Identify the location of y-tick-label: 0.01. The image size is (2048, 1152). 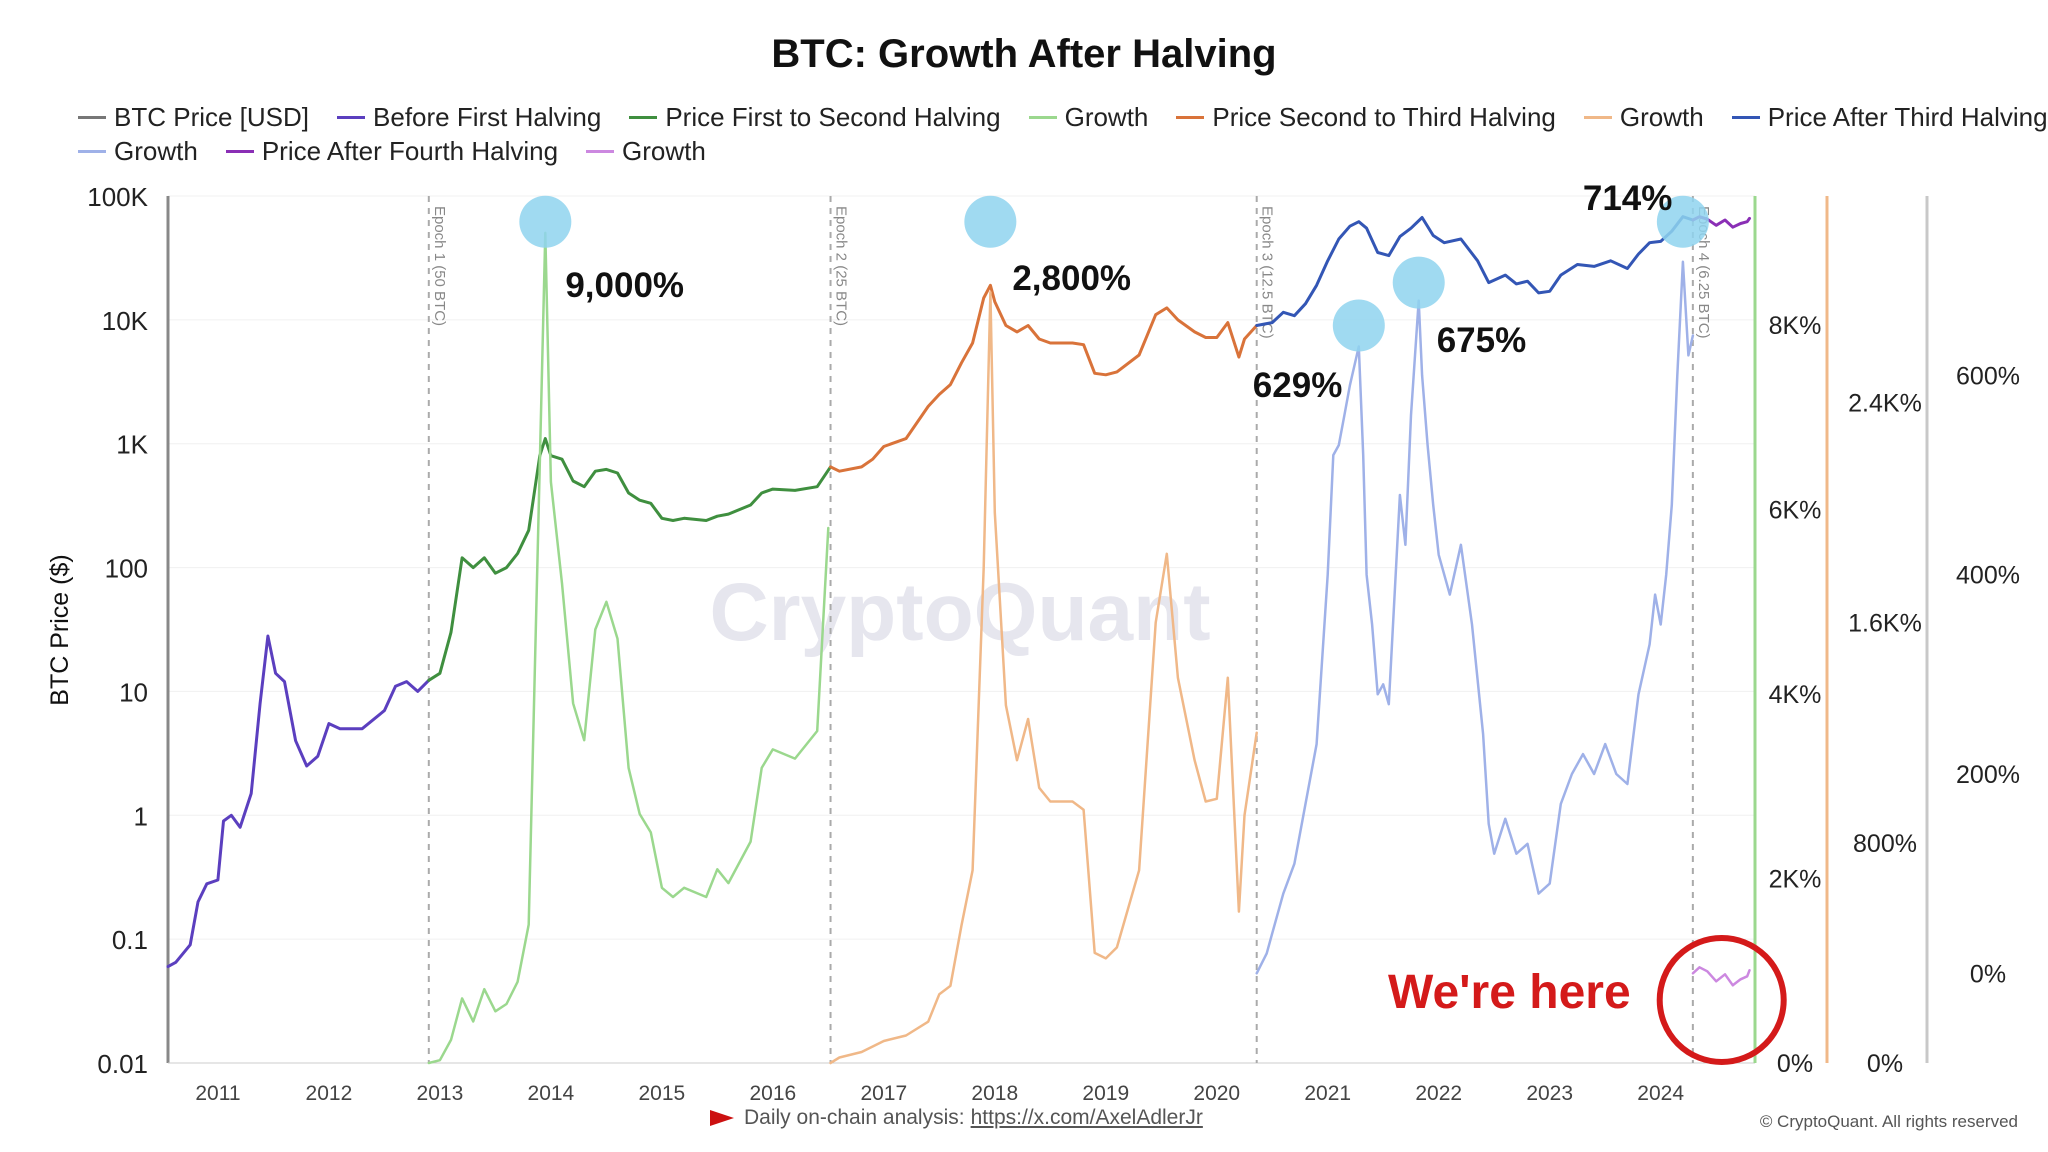
(122, 1064).